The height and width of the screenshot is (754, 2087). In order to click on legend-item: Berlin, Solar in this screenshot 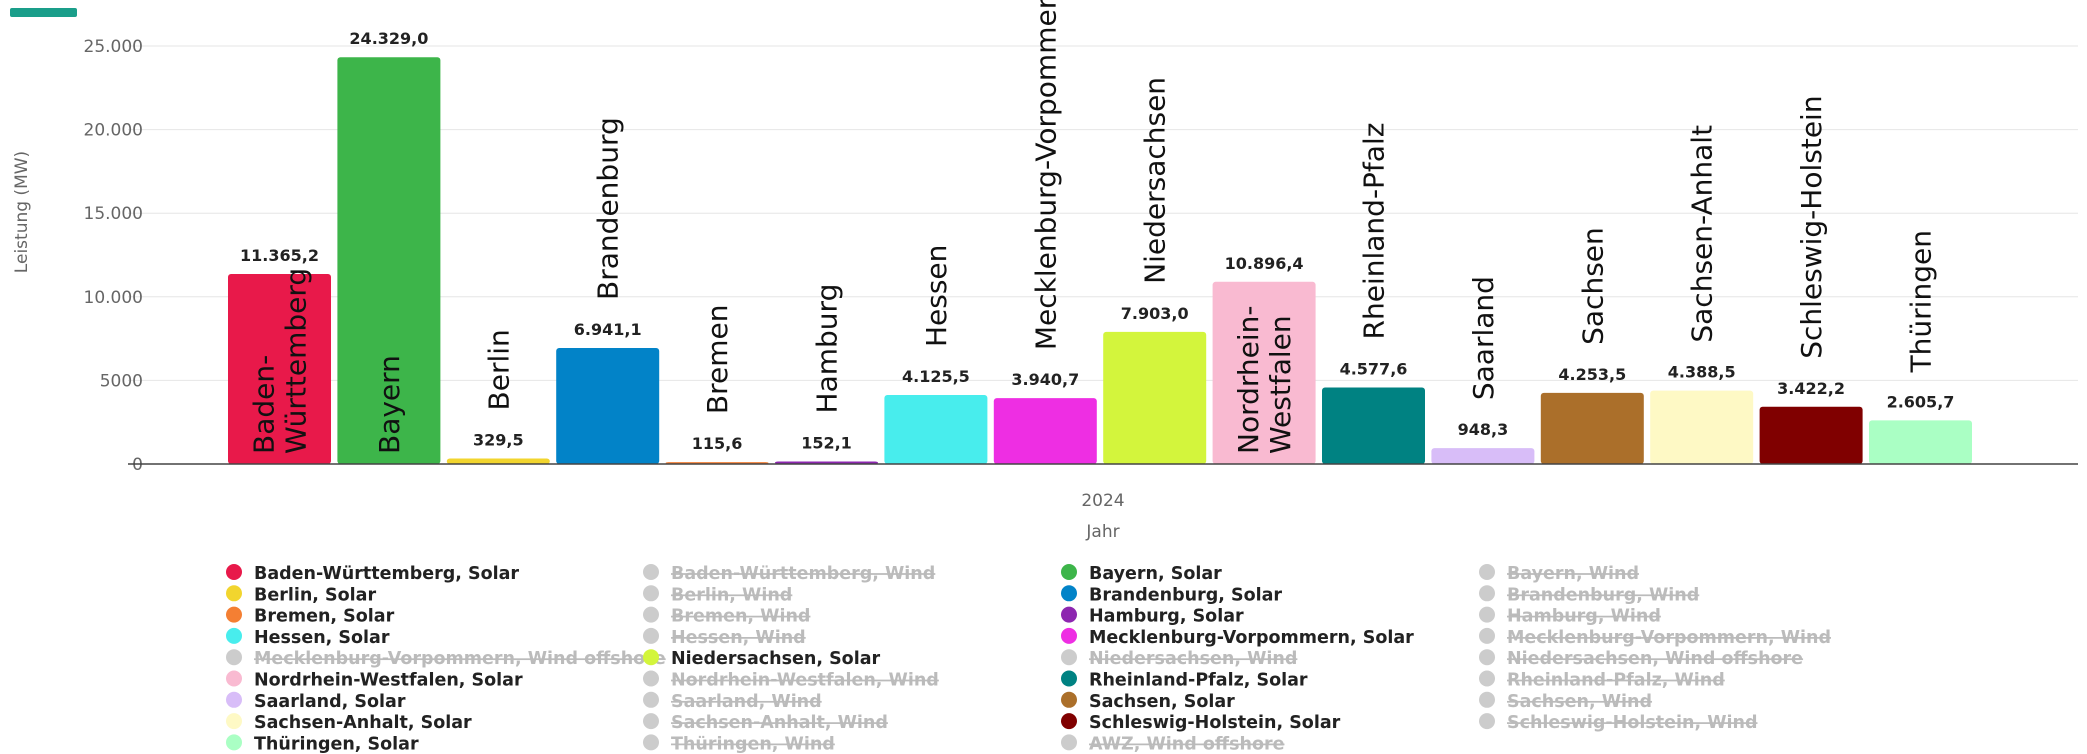, I will do `click(301, 595)`.